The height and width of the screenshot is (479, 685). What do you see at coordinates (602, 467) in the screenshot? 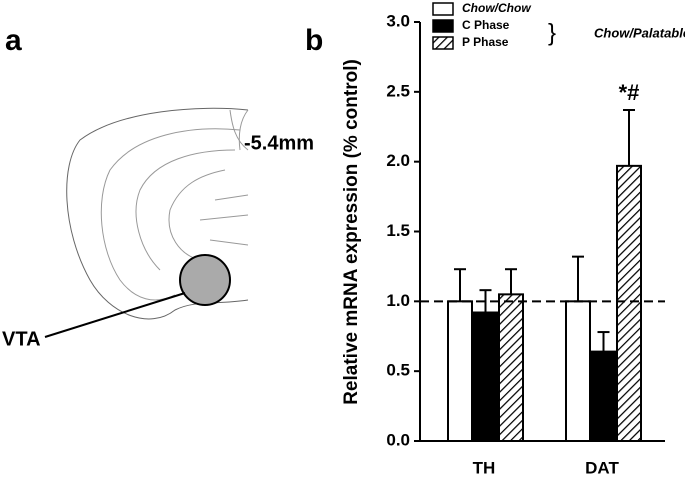
I see `x-tick-label: DAT` at bounding box center [602, 467].